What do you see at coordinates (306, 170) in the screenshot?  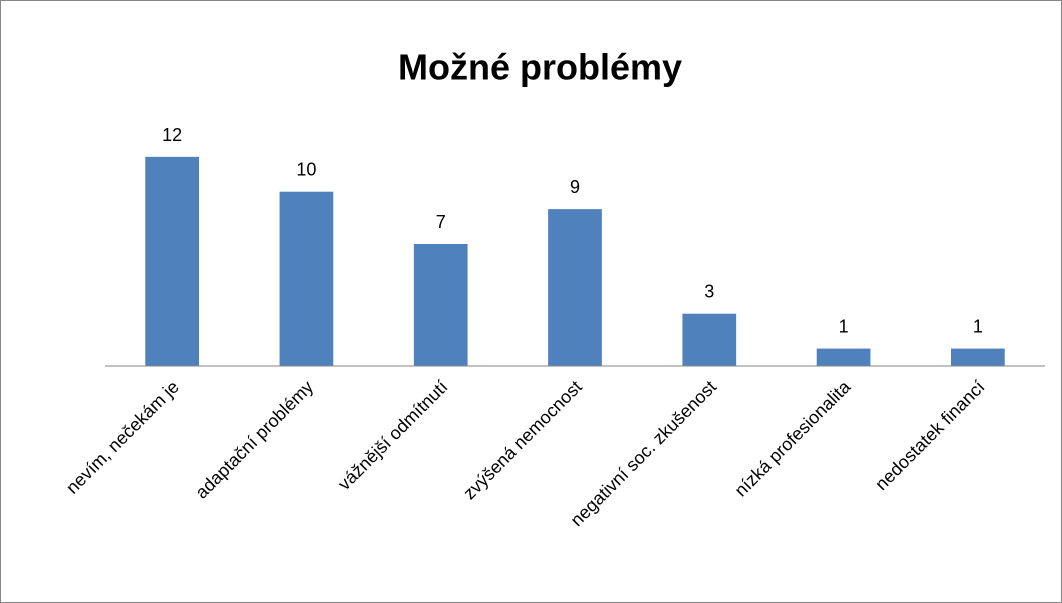 I see `data-label: 10` at bounding box center [306, 170].